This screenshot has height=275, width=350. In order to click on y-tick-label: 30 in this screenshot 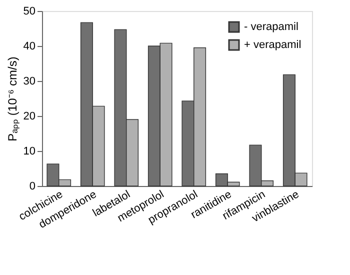, I will do `click(29, 82)`.